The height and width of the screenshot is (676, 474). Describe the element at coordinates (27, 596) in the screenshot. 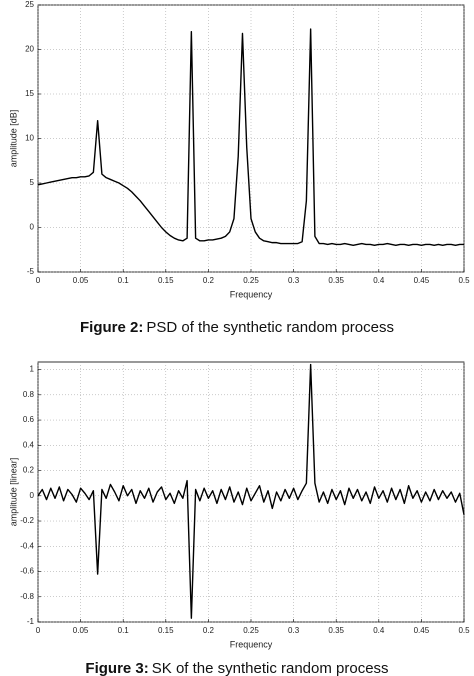

I see `y-tick-label: -0.8` at that location.